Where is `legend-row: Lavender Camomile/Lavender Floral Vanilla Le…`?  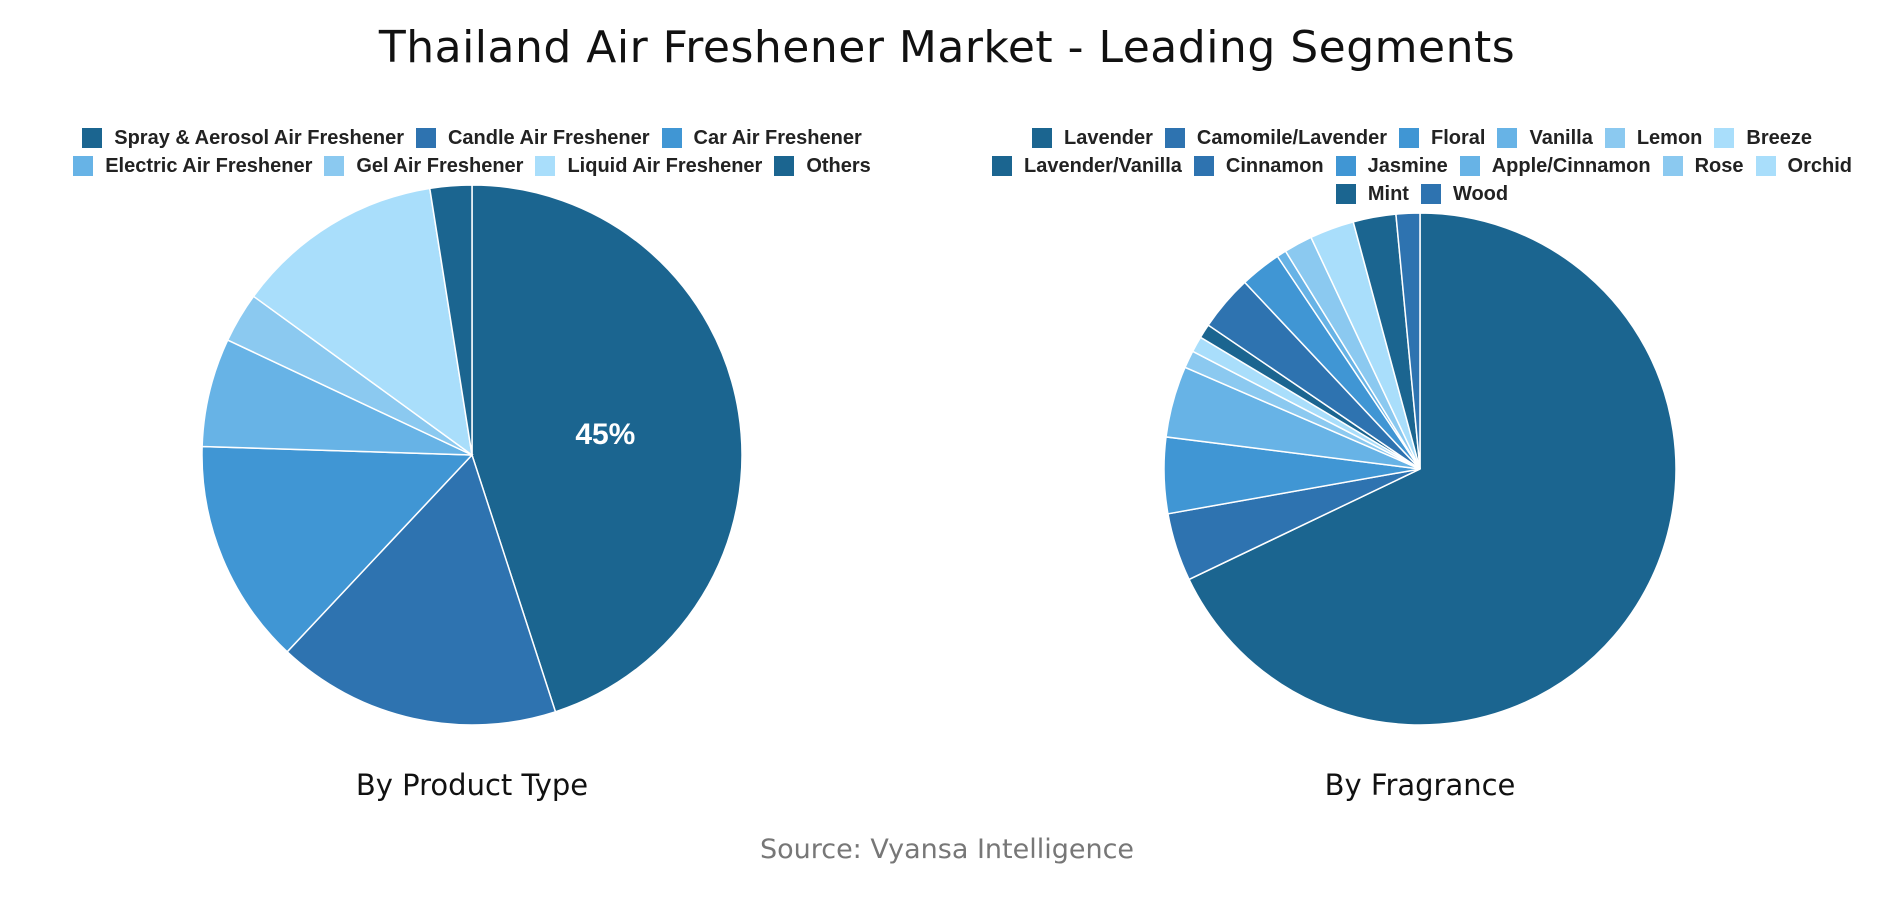
legend-row: Lavender Camomile/Lavender Floral Vanilla Le… is located at coordinates (1422, 138).